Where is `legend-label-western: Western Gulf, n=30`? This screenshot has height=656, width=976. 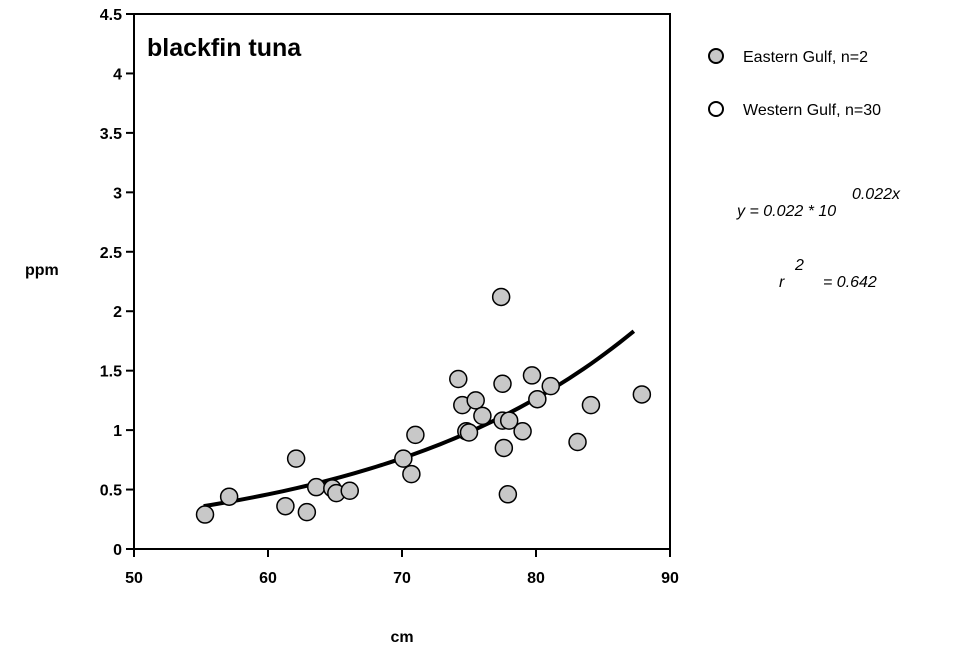
legend-label-western: Western Gulf, n=30 is located at coordinates (812, 110).